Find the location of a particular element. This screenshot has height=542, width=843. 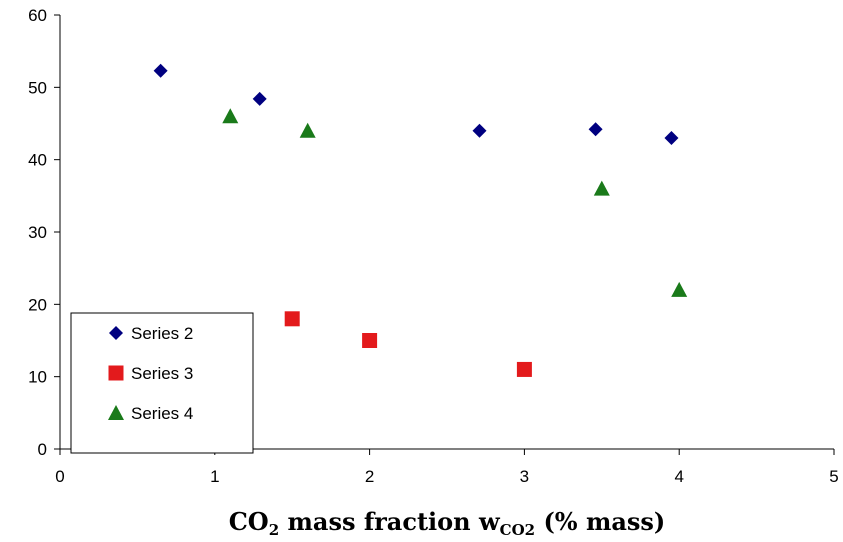

x-tick-label: 5 is located at coordinates (833, 476).